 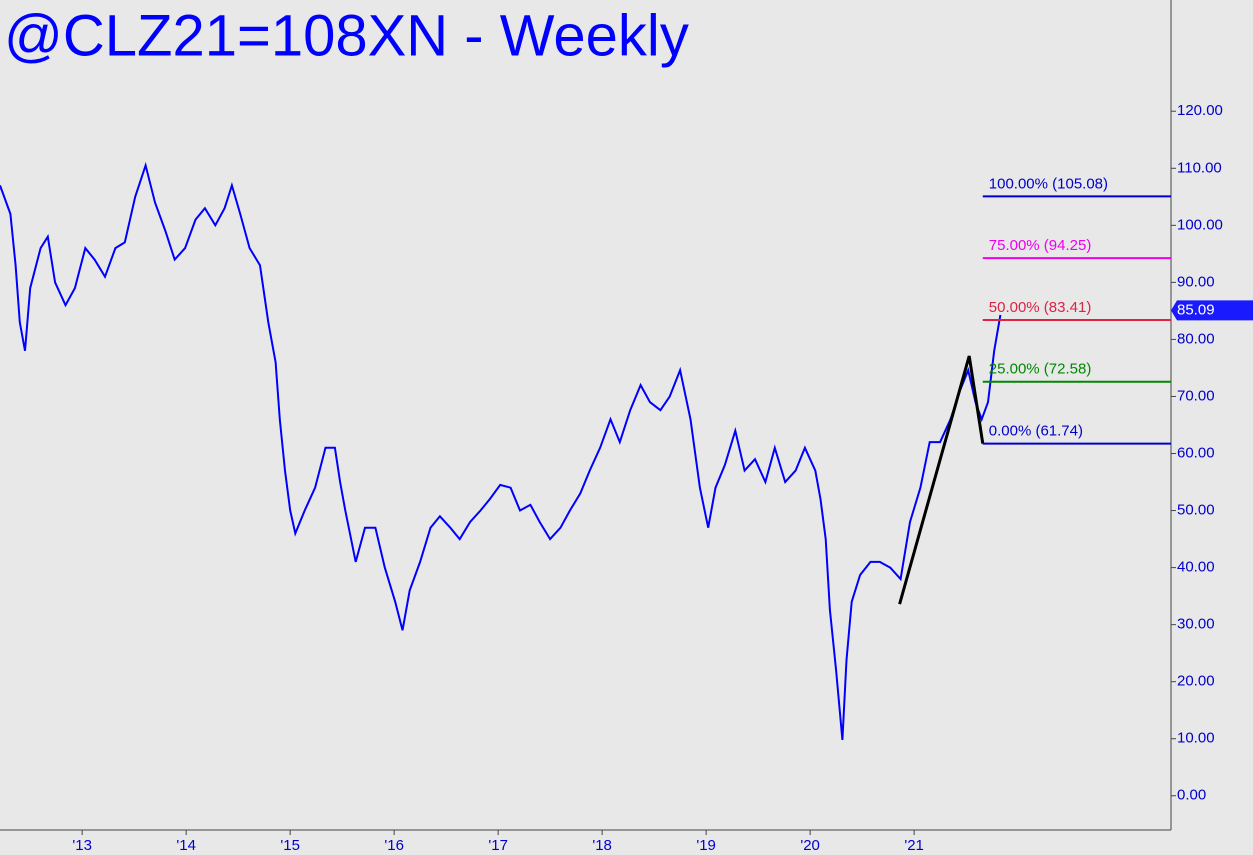 What do you see at coordinates (1199, 167) in the screenshot?
I see `y-tick-label: 110.00` at bounding box center [1199, 167].